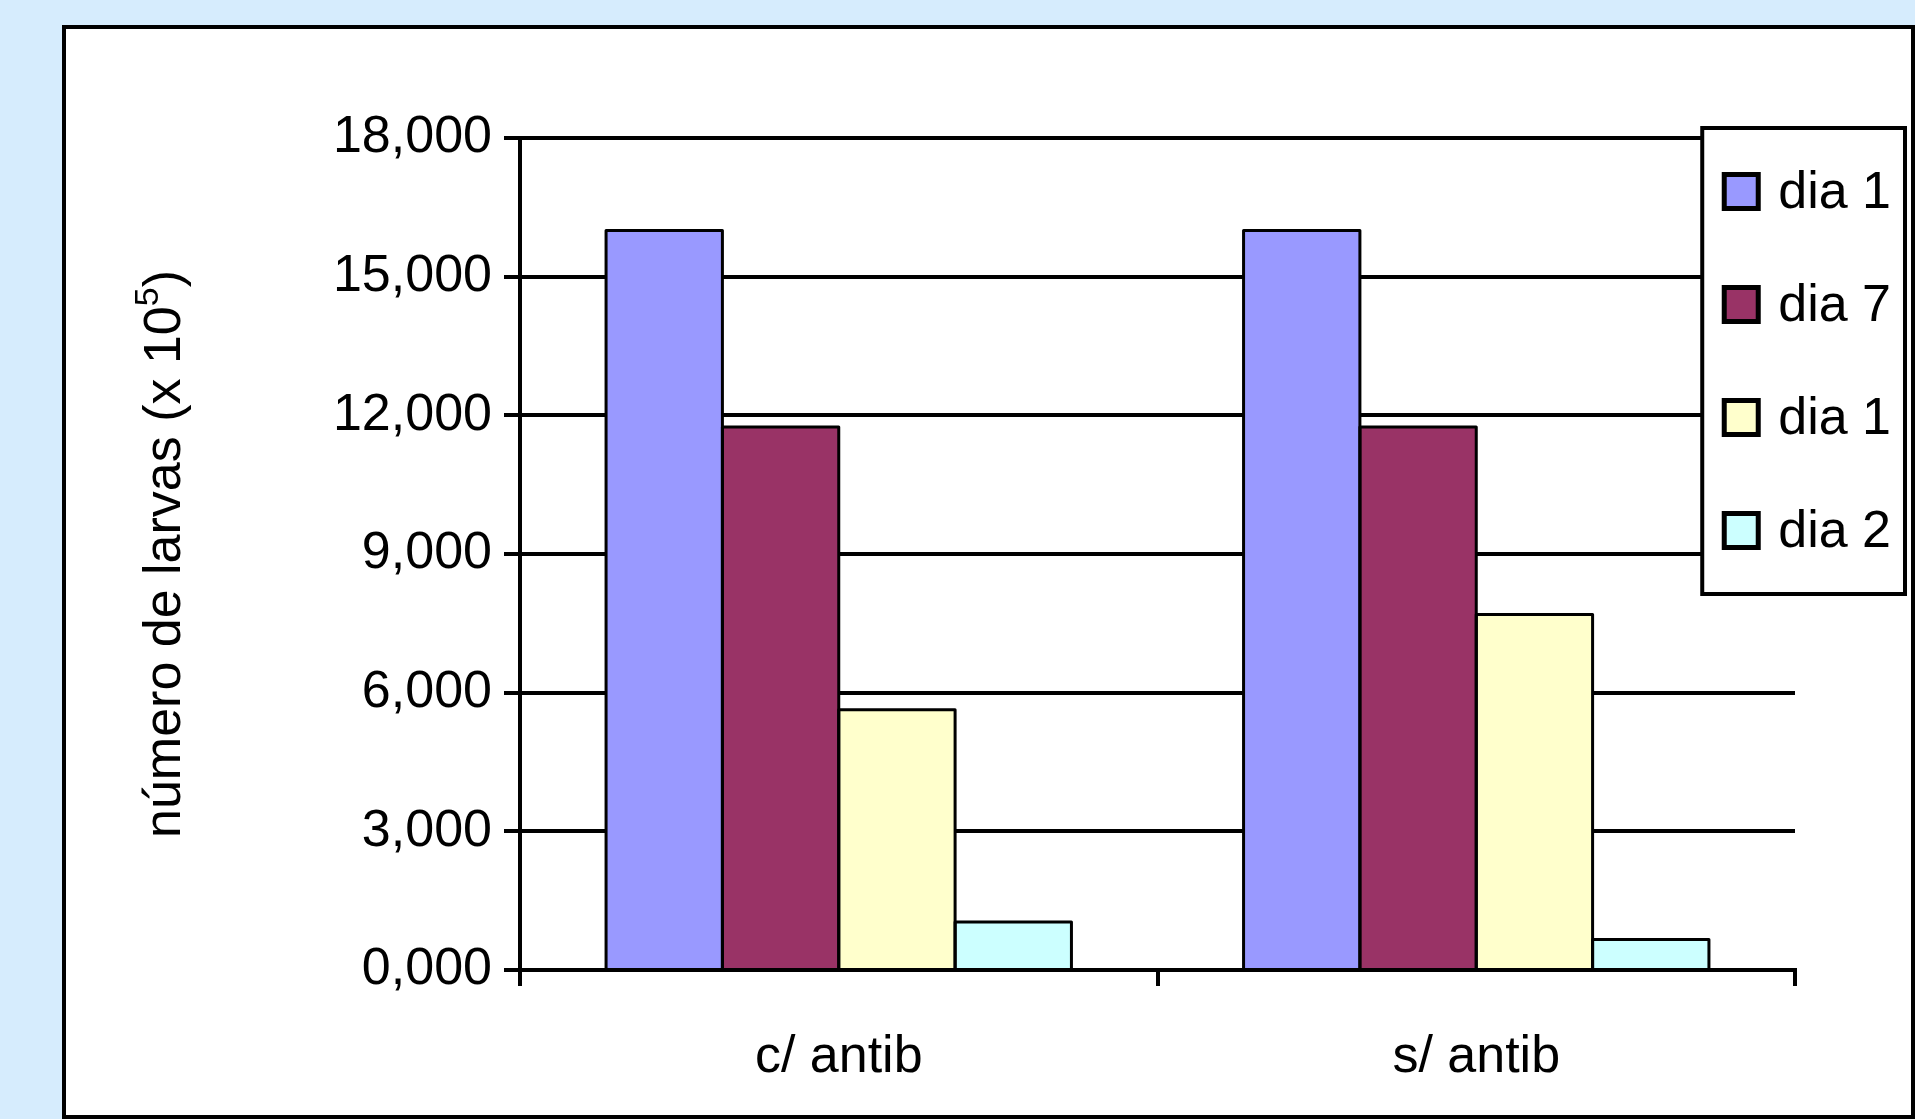 The height and width of the screenshot is (1119, 1915). I want to click on y-tick-label: 15,000, so click(412, 273).